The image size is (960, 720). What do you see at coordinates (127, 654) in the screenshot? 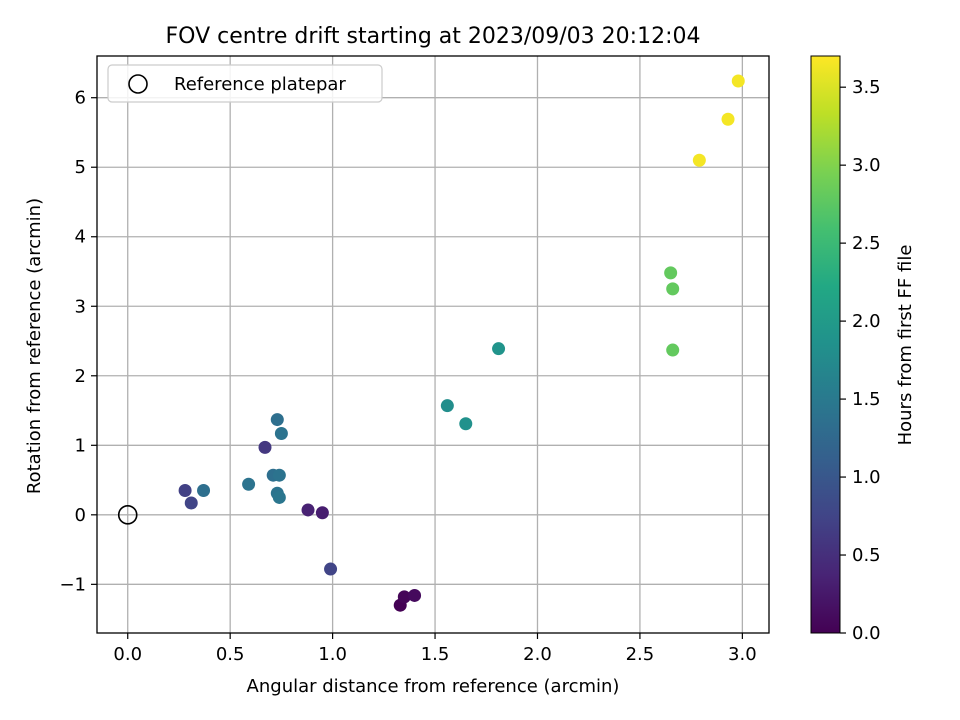
I see `x-tick-label: 0.0` at bounding box center [127, 654].